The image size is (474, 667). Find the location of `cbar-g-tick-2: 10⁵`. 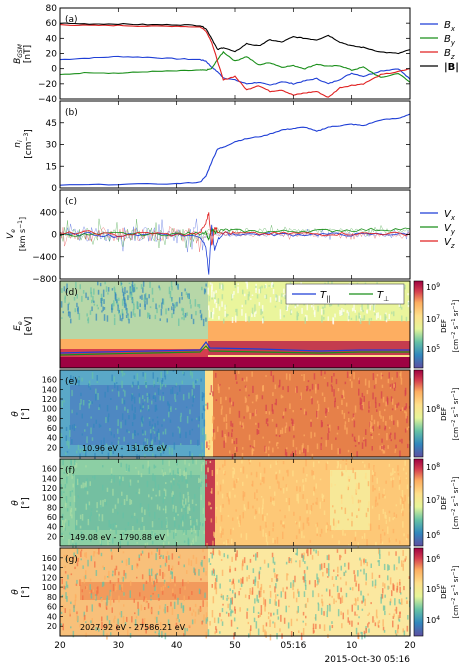

cbar-g-tick-2: 10⁵ is located at coordinates (433, 589).